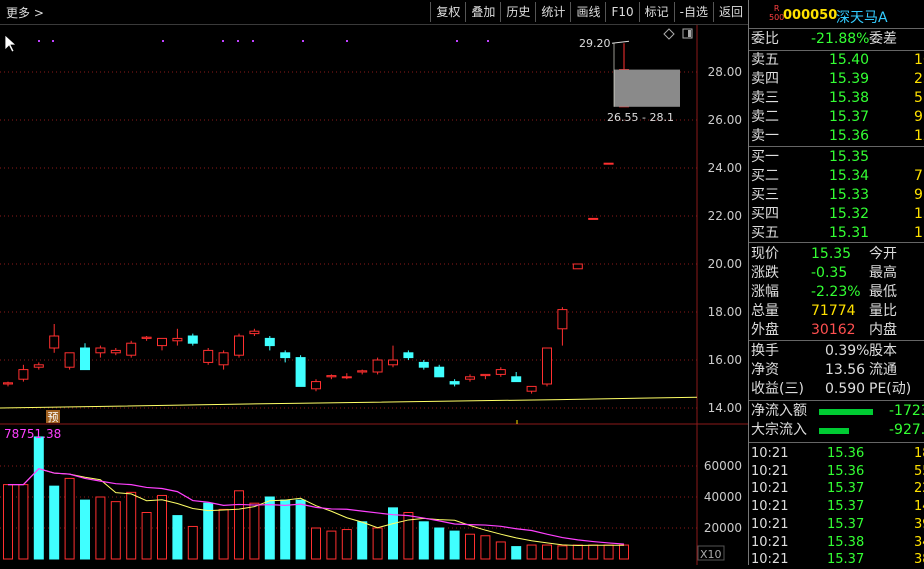 The height and width of the screenshot is (569, 924). I want to click on draw-line-button: 画线, so click(587, 12).